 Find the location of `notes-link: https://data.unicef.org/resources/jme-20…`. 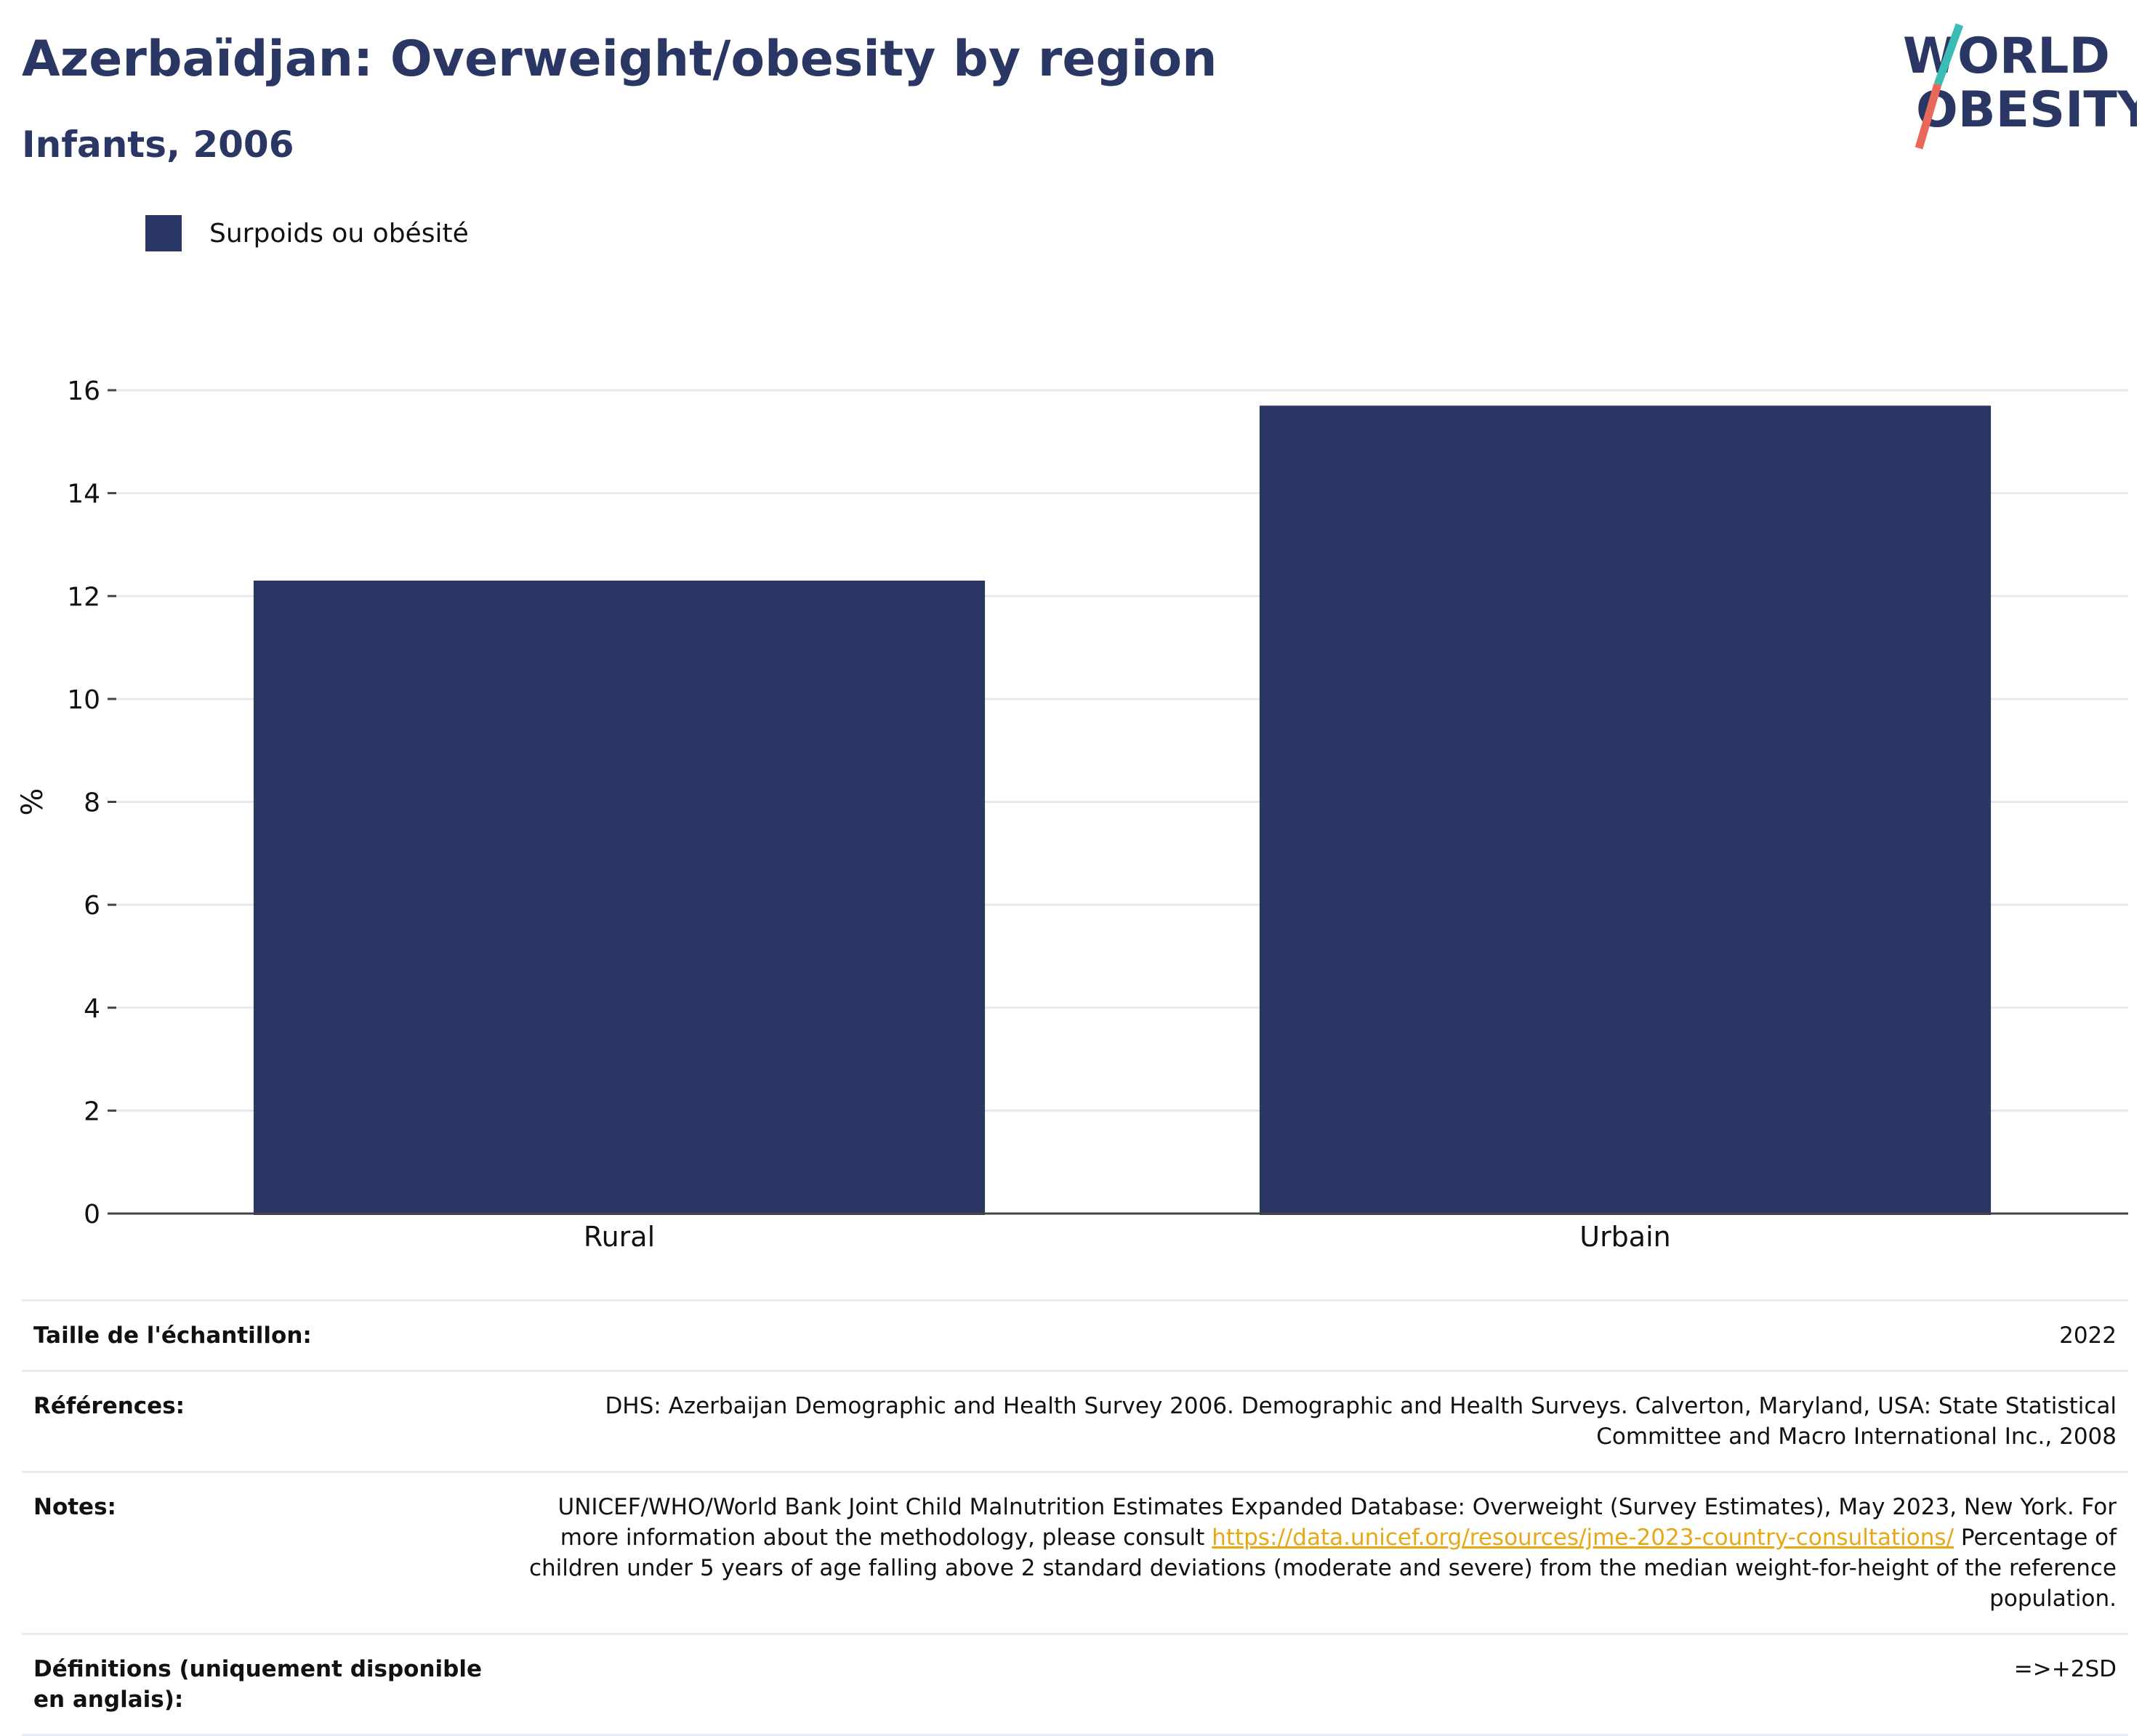

notes-link: https://data.unicef.org/resources/jme-20… is located at coordinates (1583, 1538).